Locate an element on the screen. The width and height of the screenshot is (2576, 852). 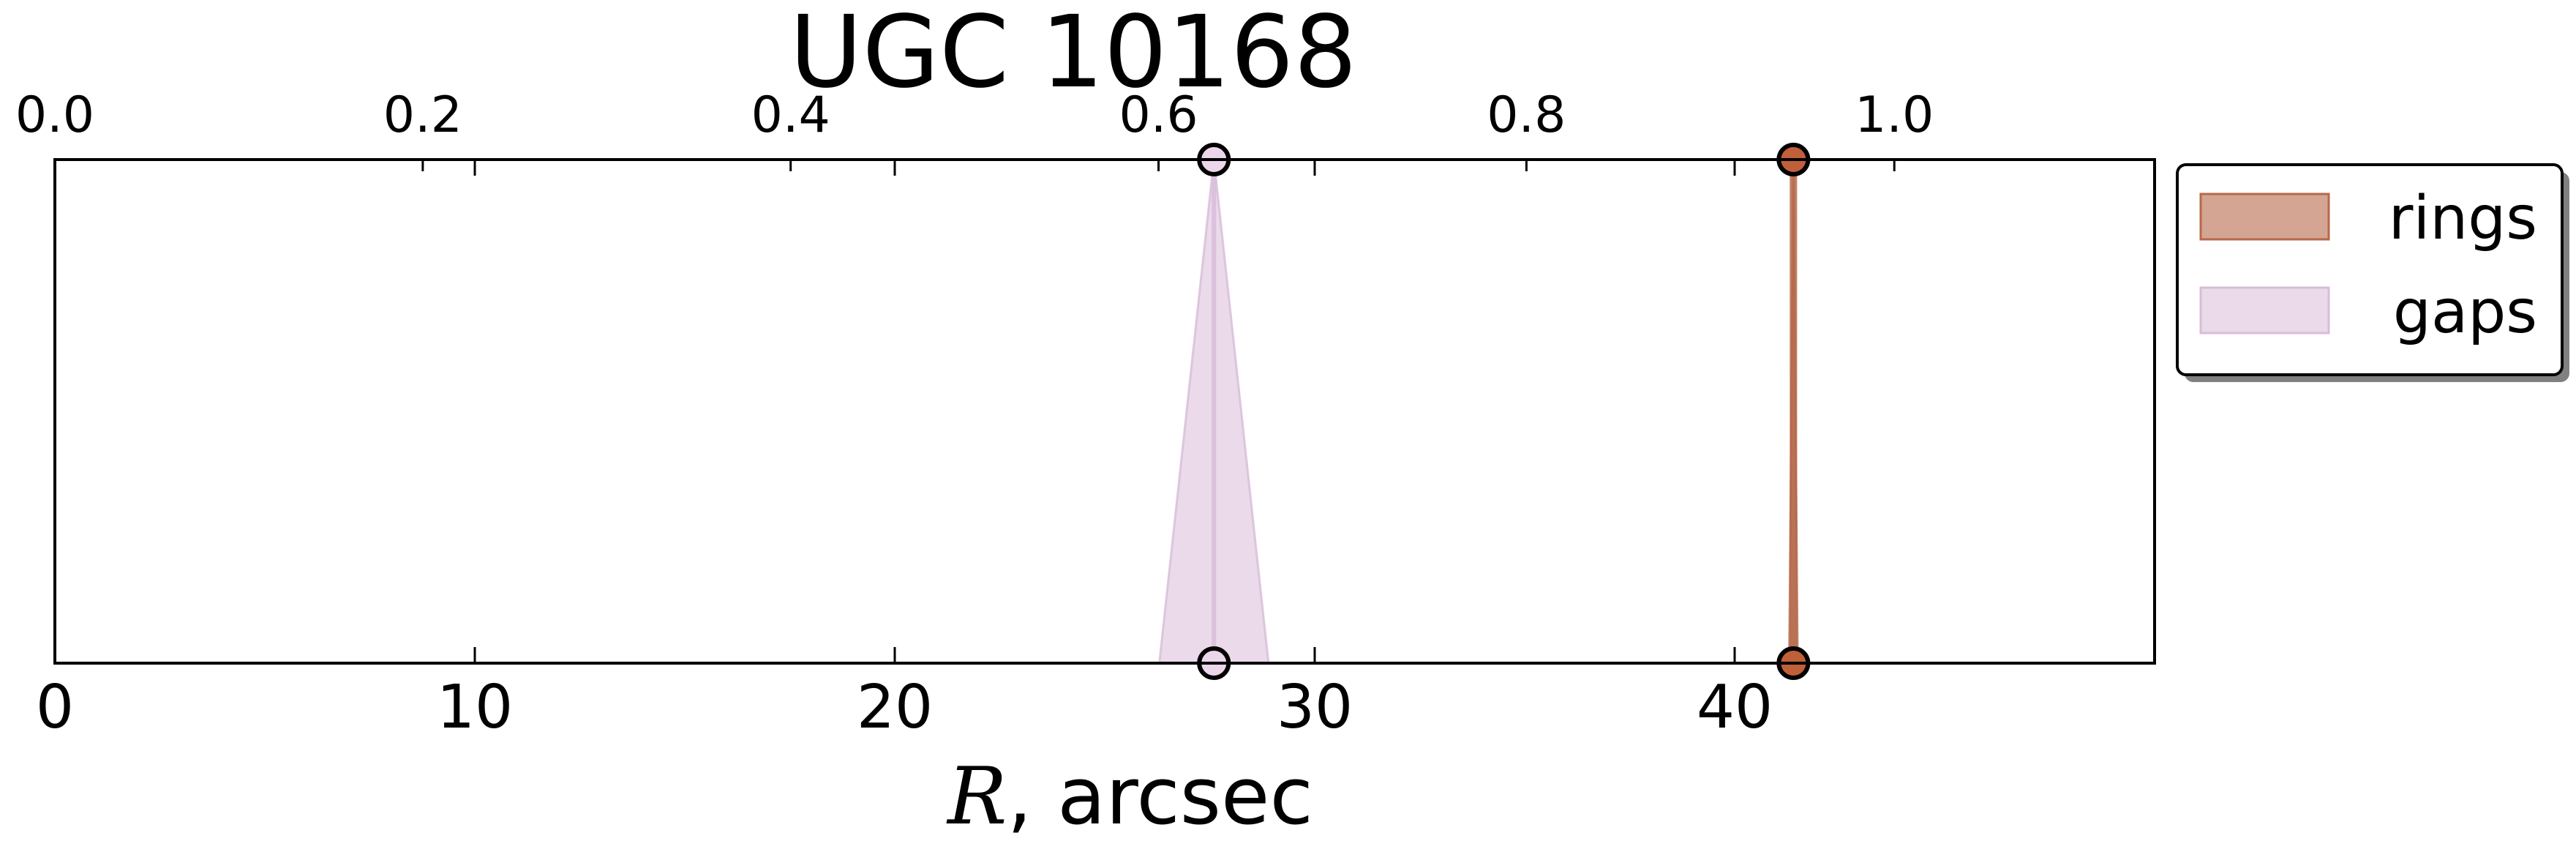
x-axis-label-unit: , arcsec is located at coordinates (1160, 796).